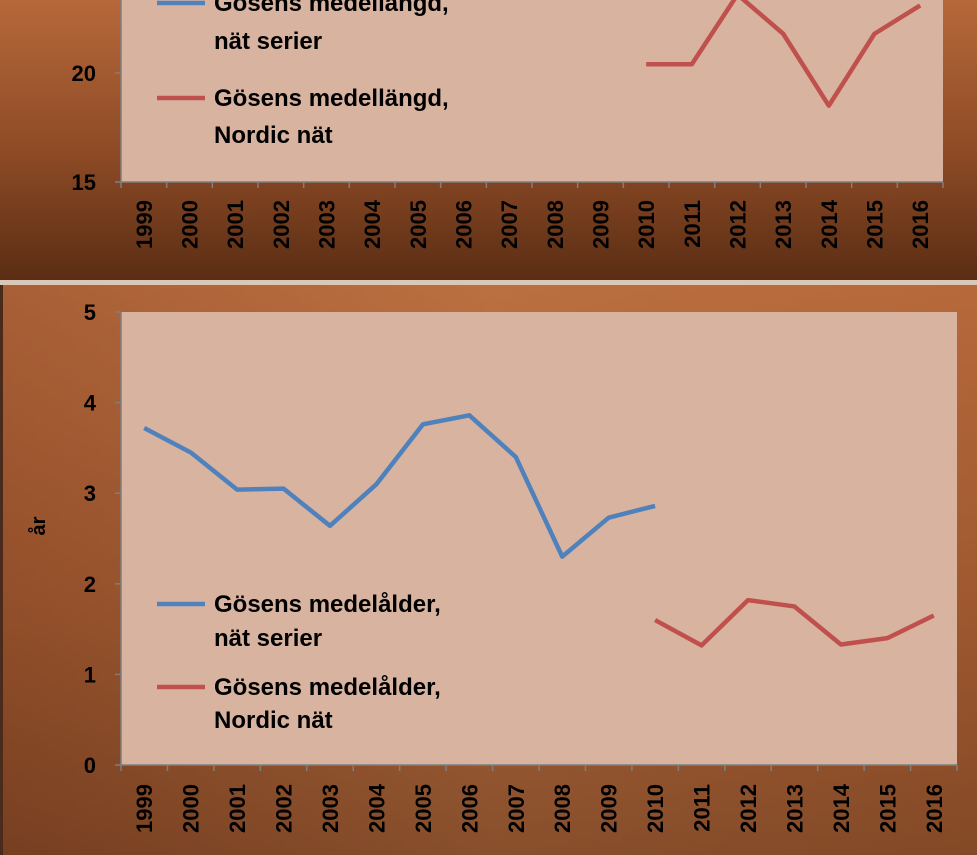 The image size is (977, 855). Describe the element at coordinates (90, 493) in the screenshot. I see `y-tick-label: 3` at that location.